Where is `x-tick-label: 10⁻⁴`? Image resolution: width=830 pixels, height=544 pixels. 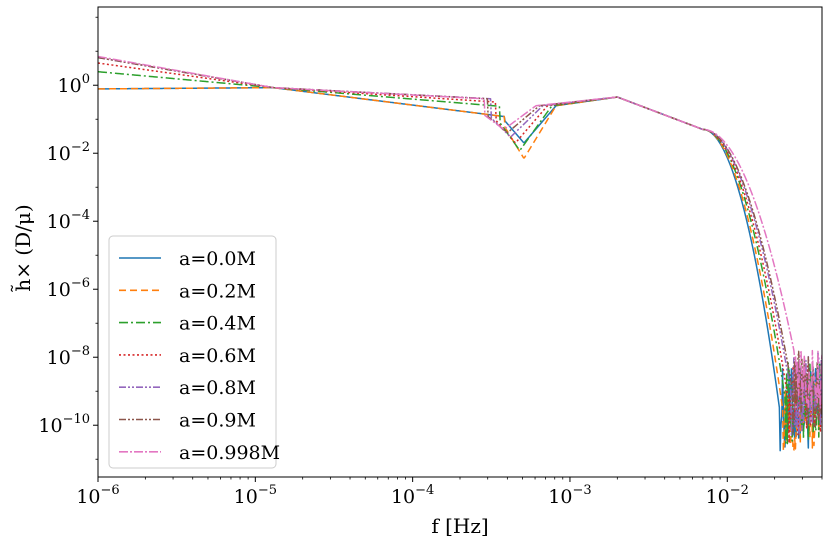
x-tick-label: 10⁻⁴ is located at coordinates (412, 495).